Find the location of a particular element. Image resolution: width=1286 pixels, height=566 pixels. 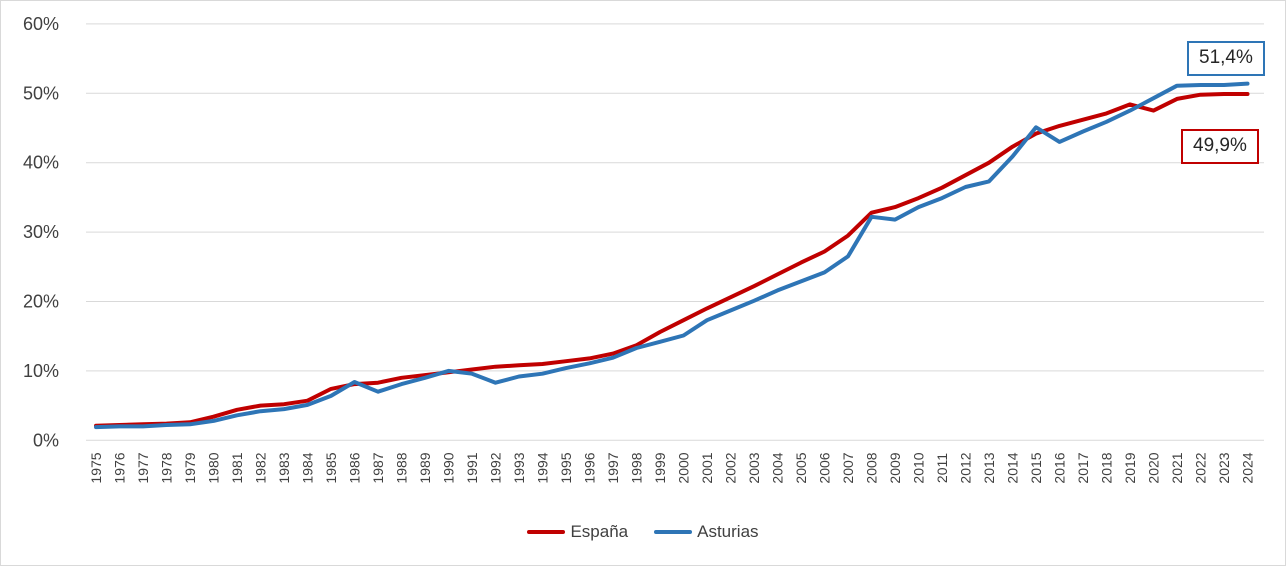

x-axis-tick-label: 1988 is located at coordinates (401, 467).